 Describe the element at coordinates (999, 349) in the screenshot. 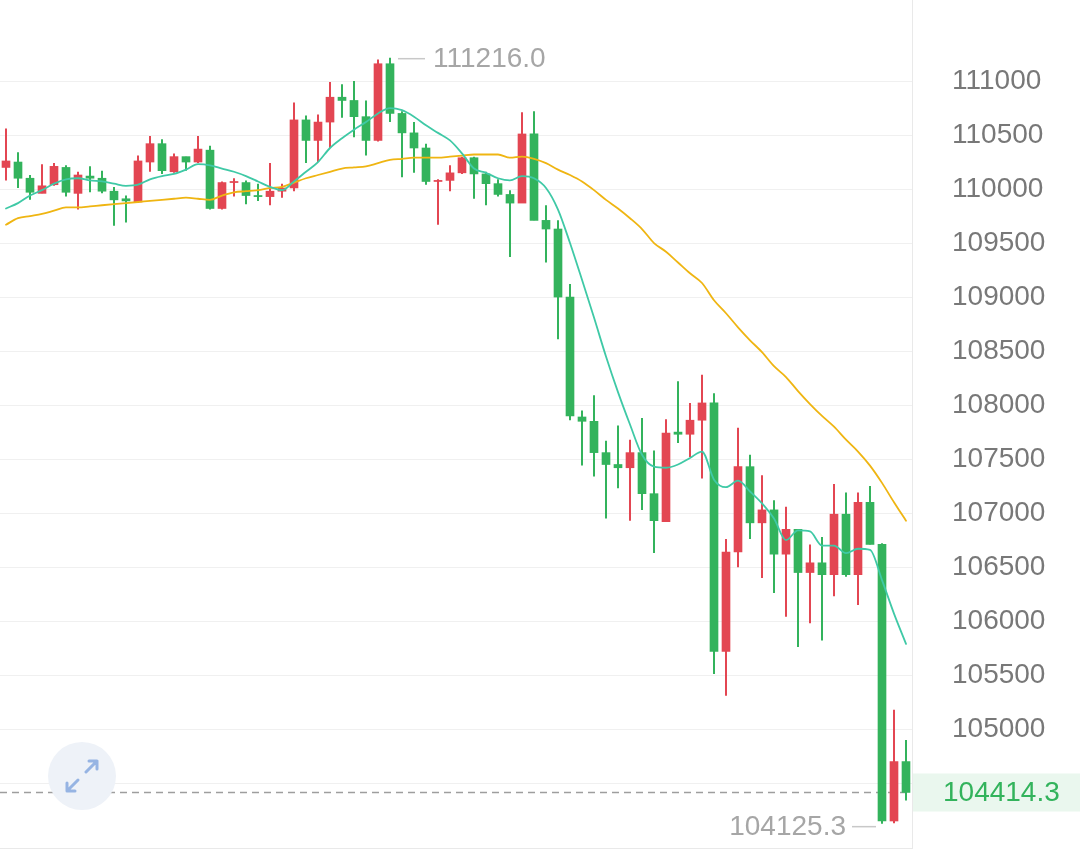

I see `y-tick-label: 108500` at that location.